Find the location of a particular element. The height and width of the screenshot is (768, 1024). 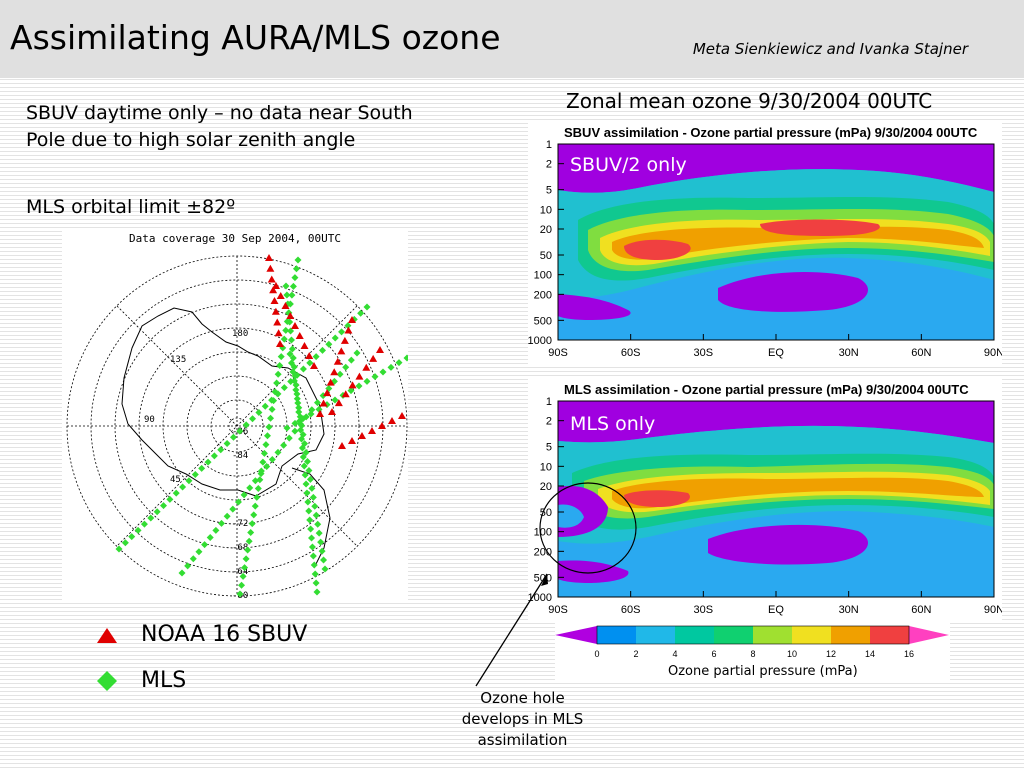

colorbar-svg: 0 2 4 6 8 10 12 14 16 is located at coordinates (752, 642).